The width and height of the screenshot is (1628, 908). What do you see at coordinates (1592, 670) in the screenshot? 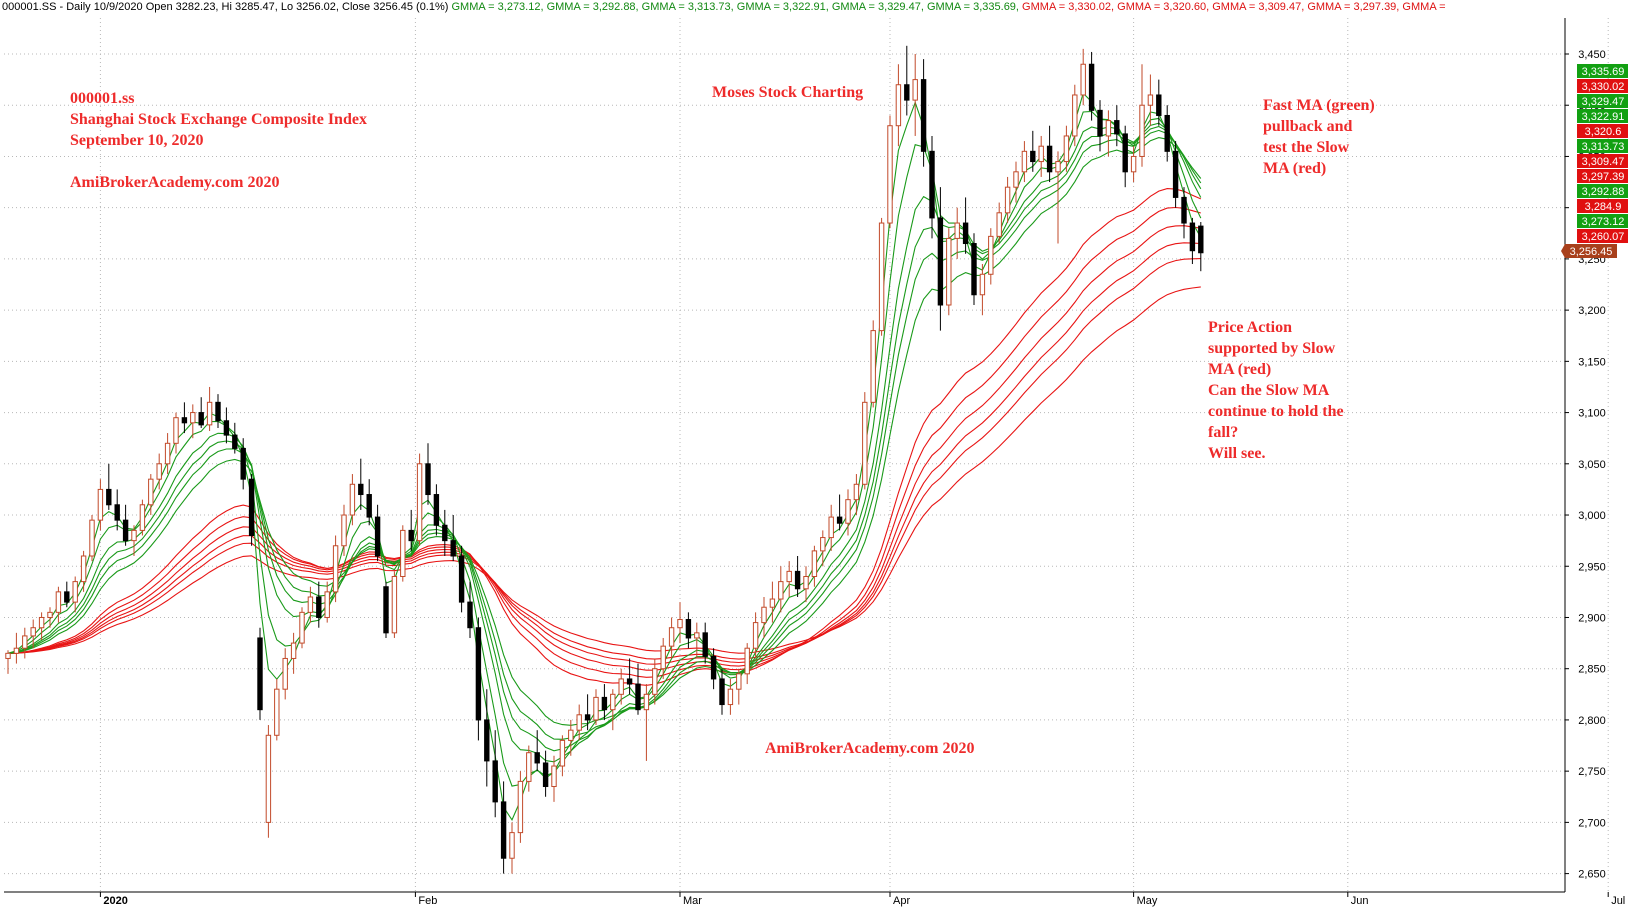
I see `price-axis-label: 2,850` at bounding box center [1592, 670].